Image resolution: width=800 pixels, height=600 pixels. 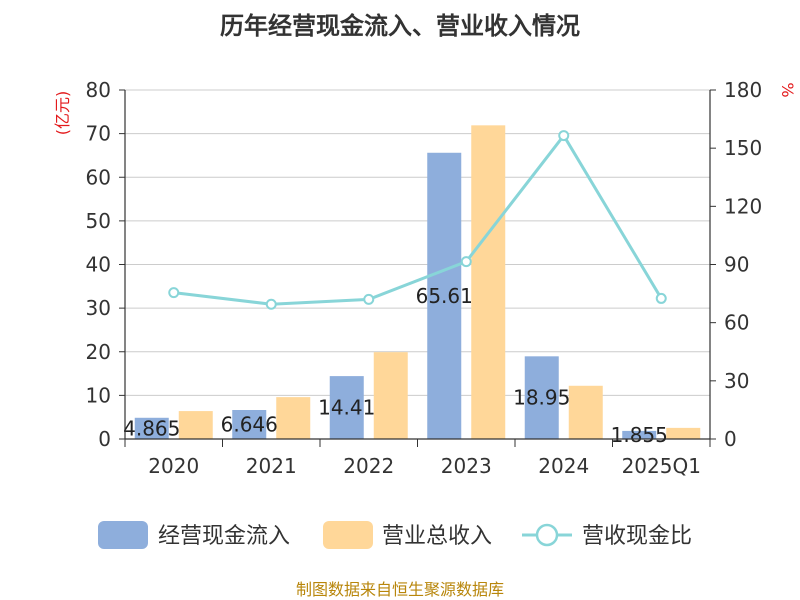 I want to click on right-axis-unit: %, so click(x=787, y=89).